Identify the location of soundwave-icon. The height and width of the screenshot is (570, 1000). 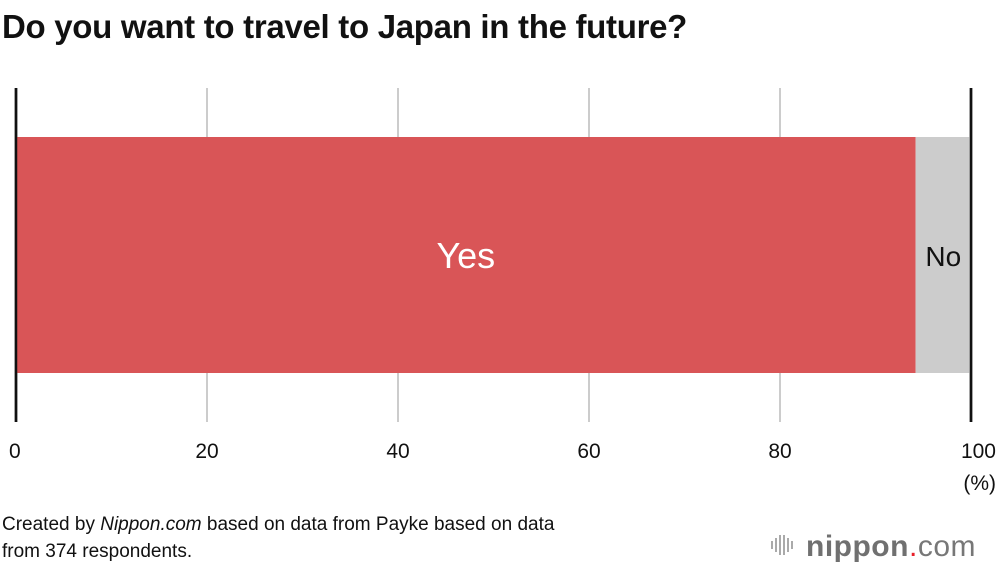
(782, 545).